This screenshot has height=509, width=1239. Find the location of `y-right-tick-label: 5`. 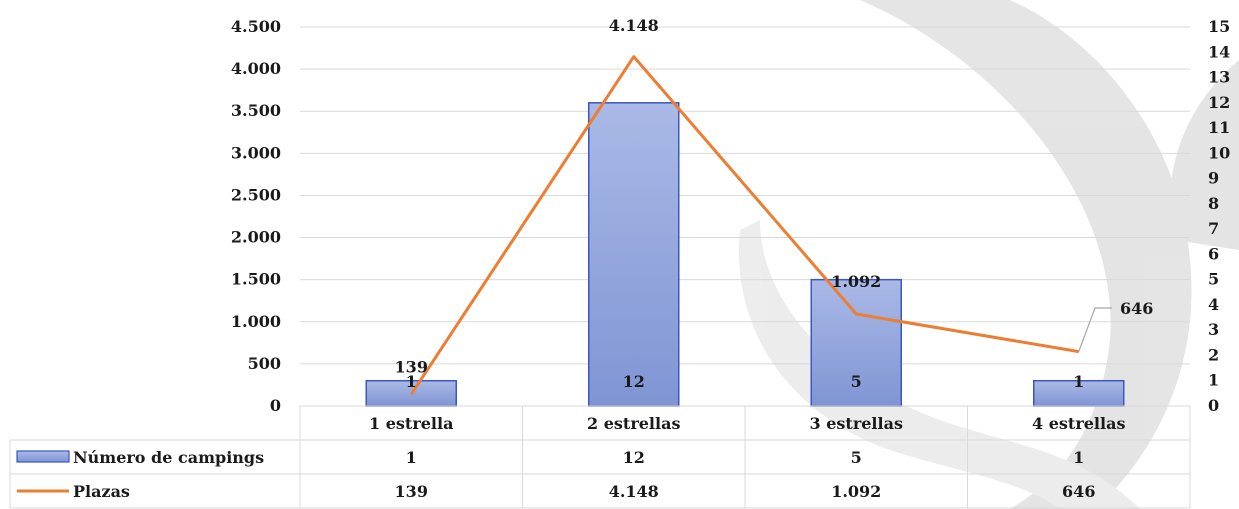

y-right-tick-label: 5 is located at coordinates (1213, 279).